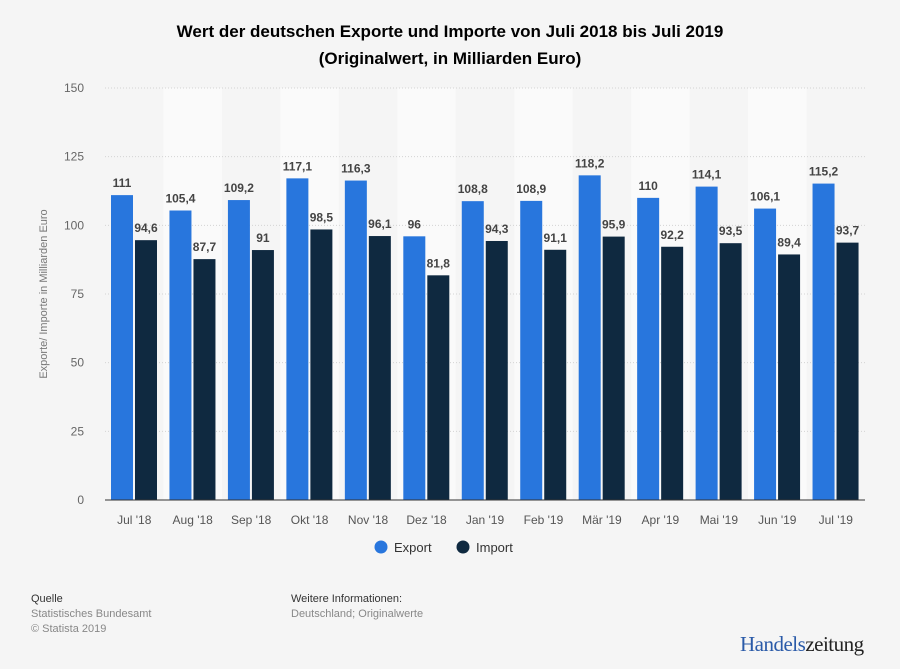 This screenshot has height=669, width=900. What do you see at coordinates (765, 197) in the screenshot?
I see `data-label: 106,1` at bounding box center [765, 197].